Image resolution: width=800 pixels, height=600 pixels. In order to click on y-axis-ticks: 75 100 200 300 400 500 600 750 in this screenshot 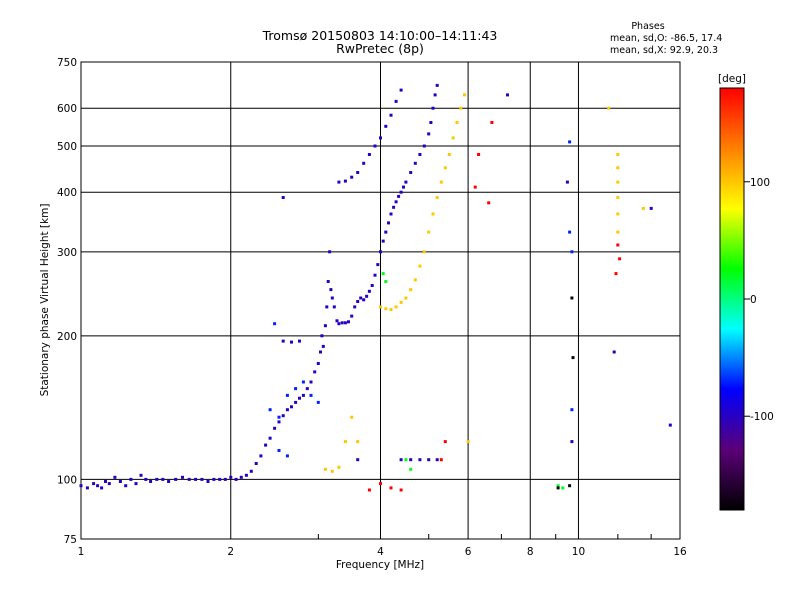, I will do `click(67, 301)`.